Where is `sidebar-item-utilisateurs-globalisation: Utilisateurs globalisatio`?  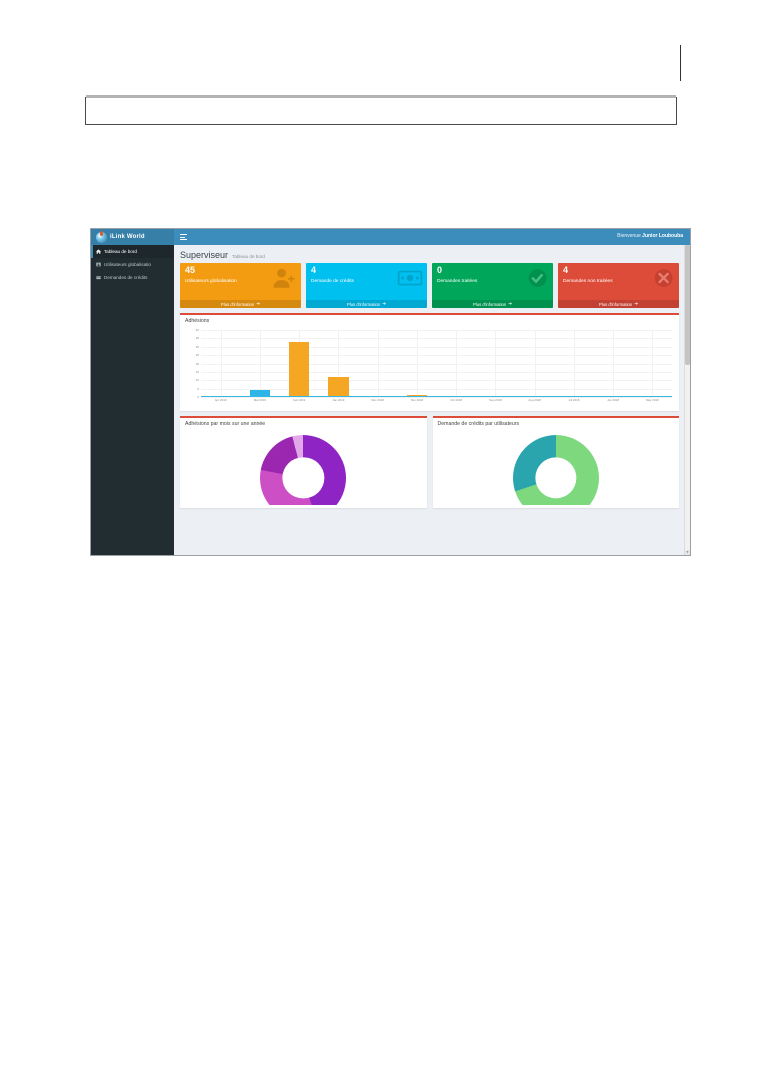 sidebar-item-utilisateurs-globalisation: Utilisateurs globalisatio is located at coordinates (132, 264).